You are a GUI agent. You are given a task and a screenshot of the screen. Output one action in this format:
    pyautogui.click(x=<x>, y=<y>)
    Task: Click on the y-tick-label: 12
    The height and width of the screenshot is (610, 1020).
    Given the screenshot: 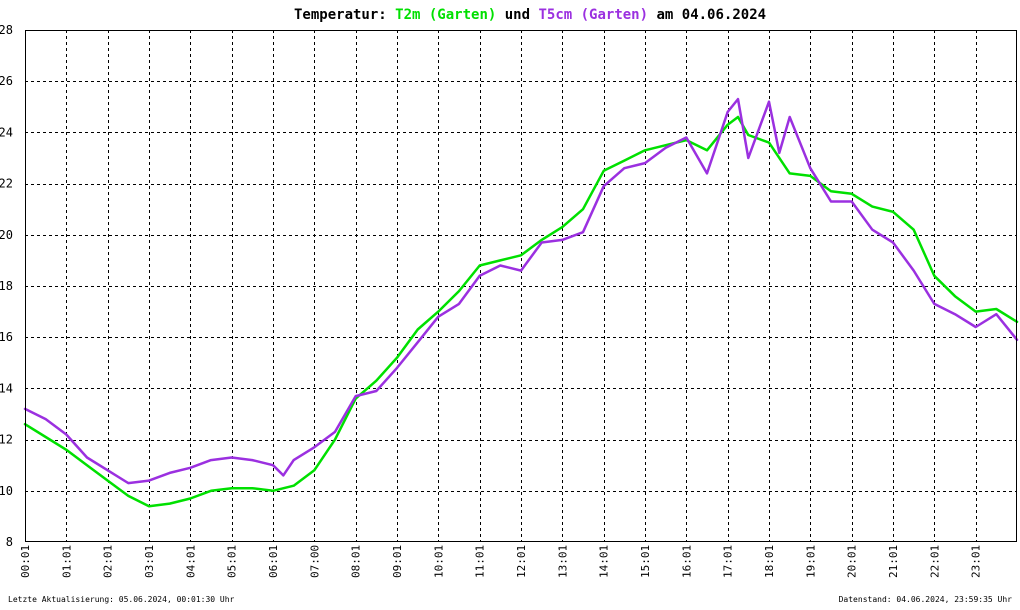 What is the action you would take?
    pyautogui.click(x=6, y=440)
    